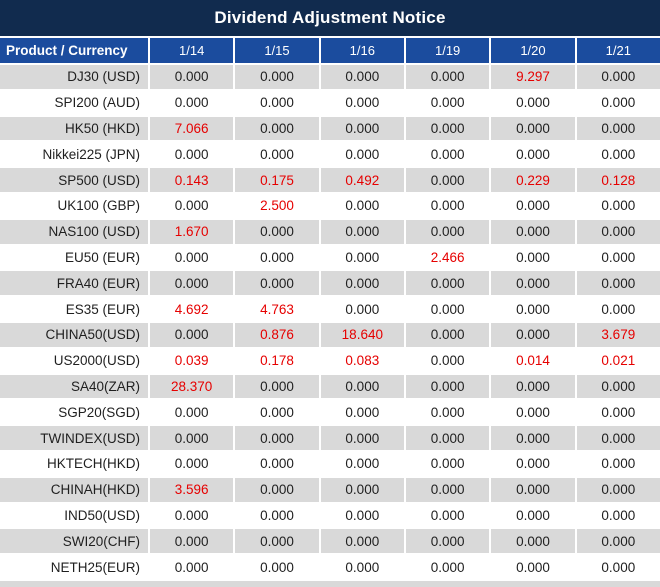 This screenshot has height=587, width=660. What do you see at coordinates (361, 50) in the screenshot?
I see `column-header-date-3: 1/16` at bounding box center [361, 50].